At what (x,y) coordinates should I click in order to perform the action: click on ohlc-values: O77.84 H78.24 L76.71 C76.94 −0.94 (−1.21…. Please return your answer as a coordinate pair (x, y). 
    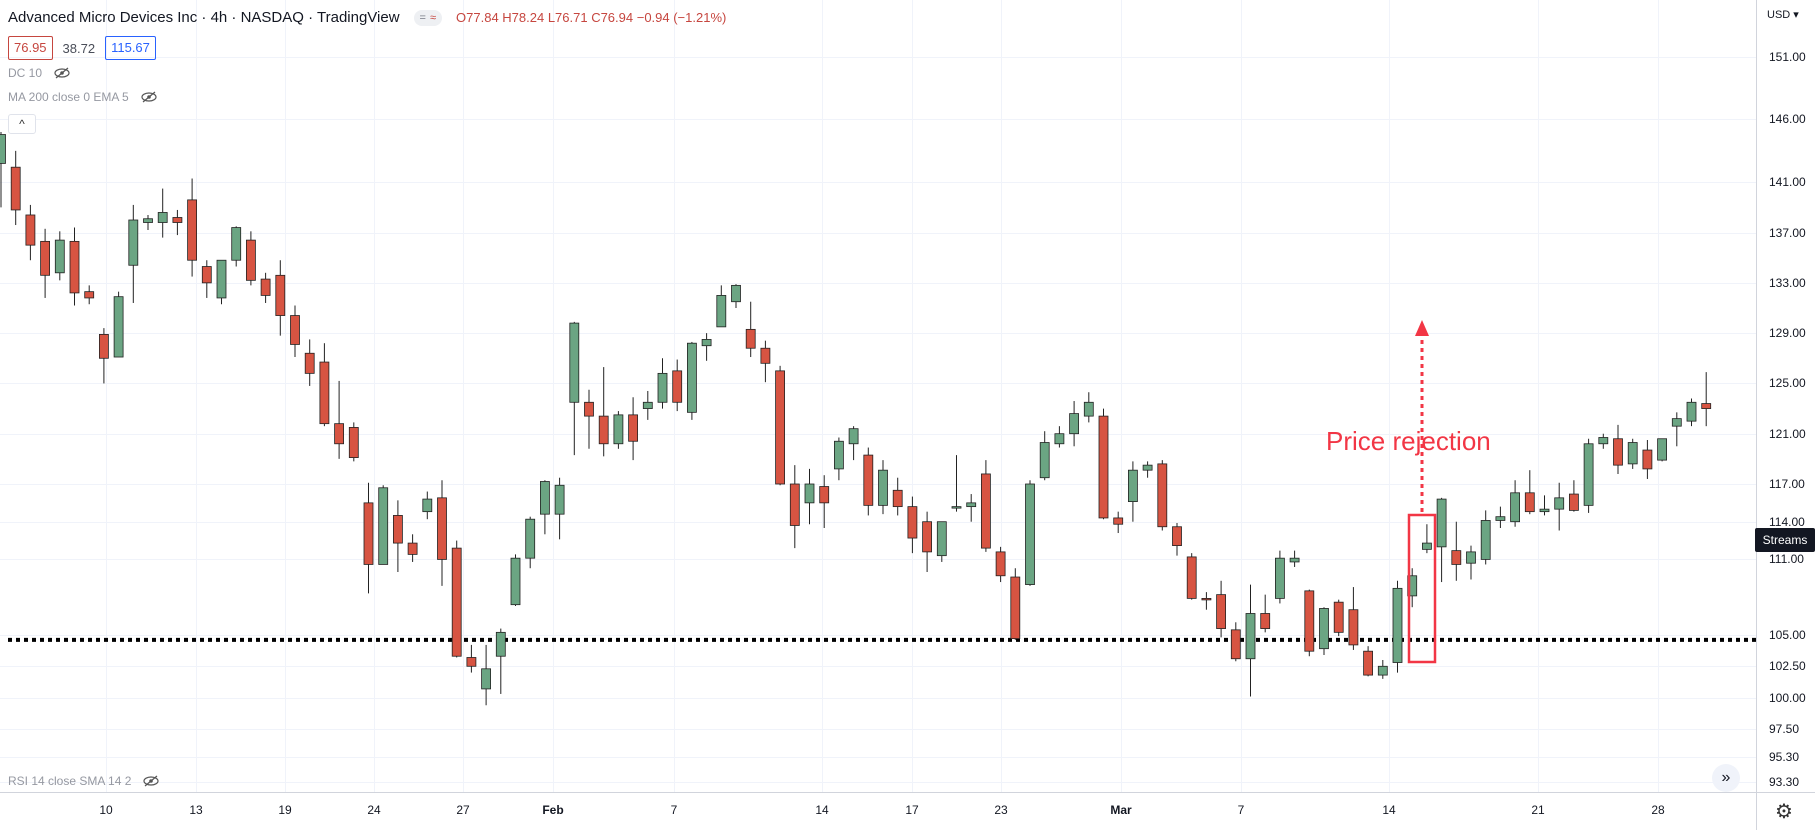
    Looking at the image, I should click on (591, 17).